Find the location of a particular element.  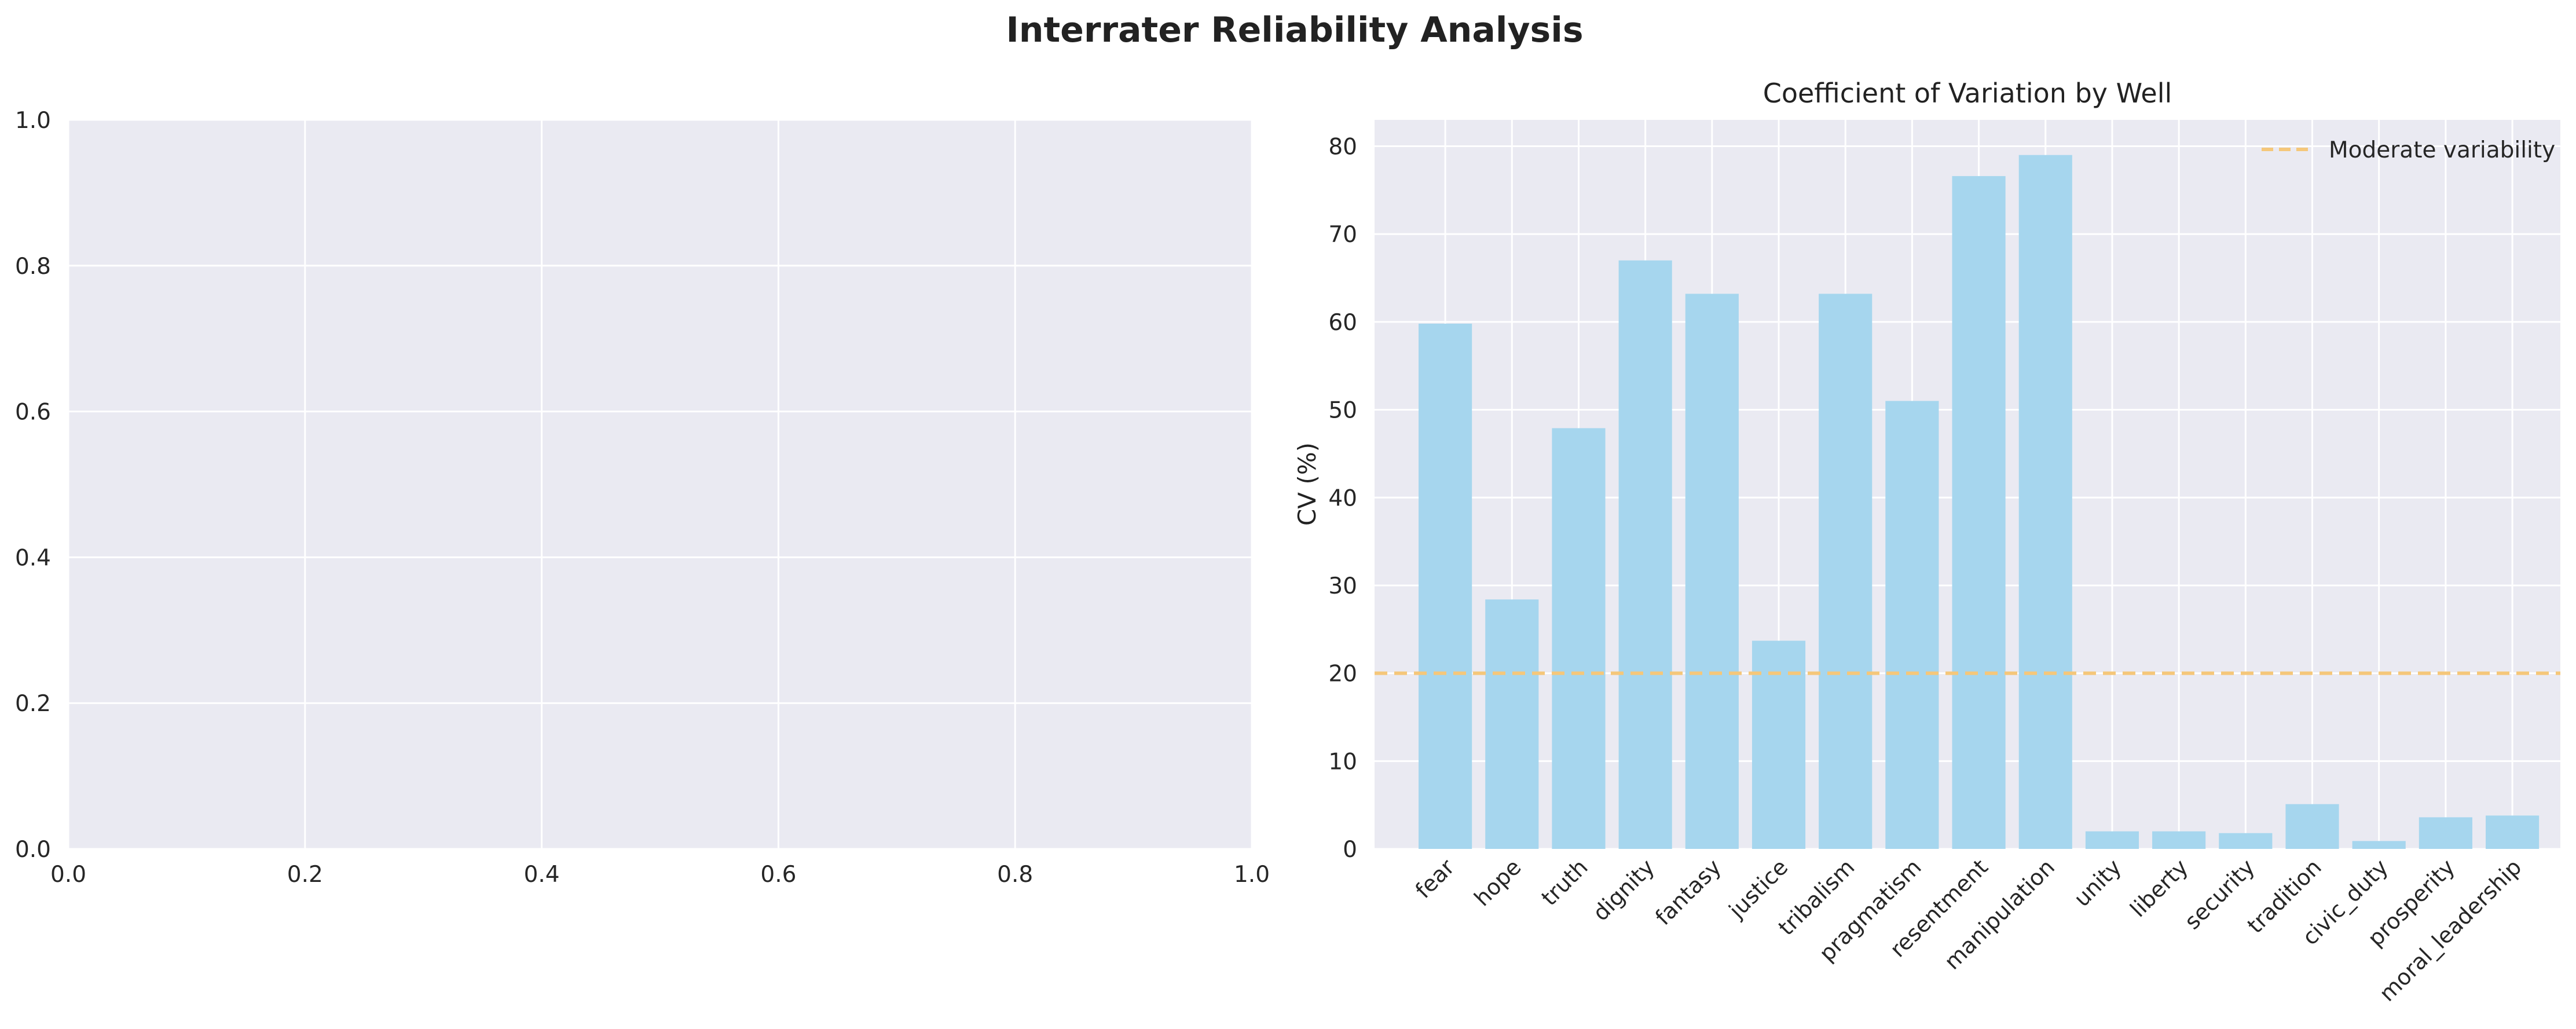

bar-dignity is located at coordinates (1645, 554).